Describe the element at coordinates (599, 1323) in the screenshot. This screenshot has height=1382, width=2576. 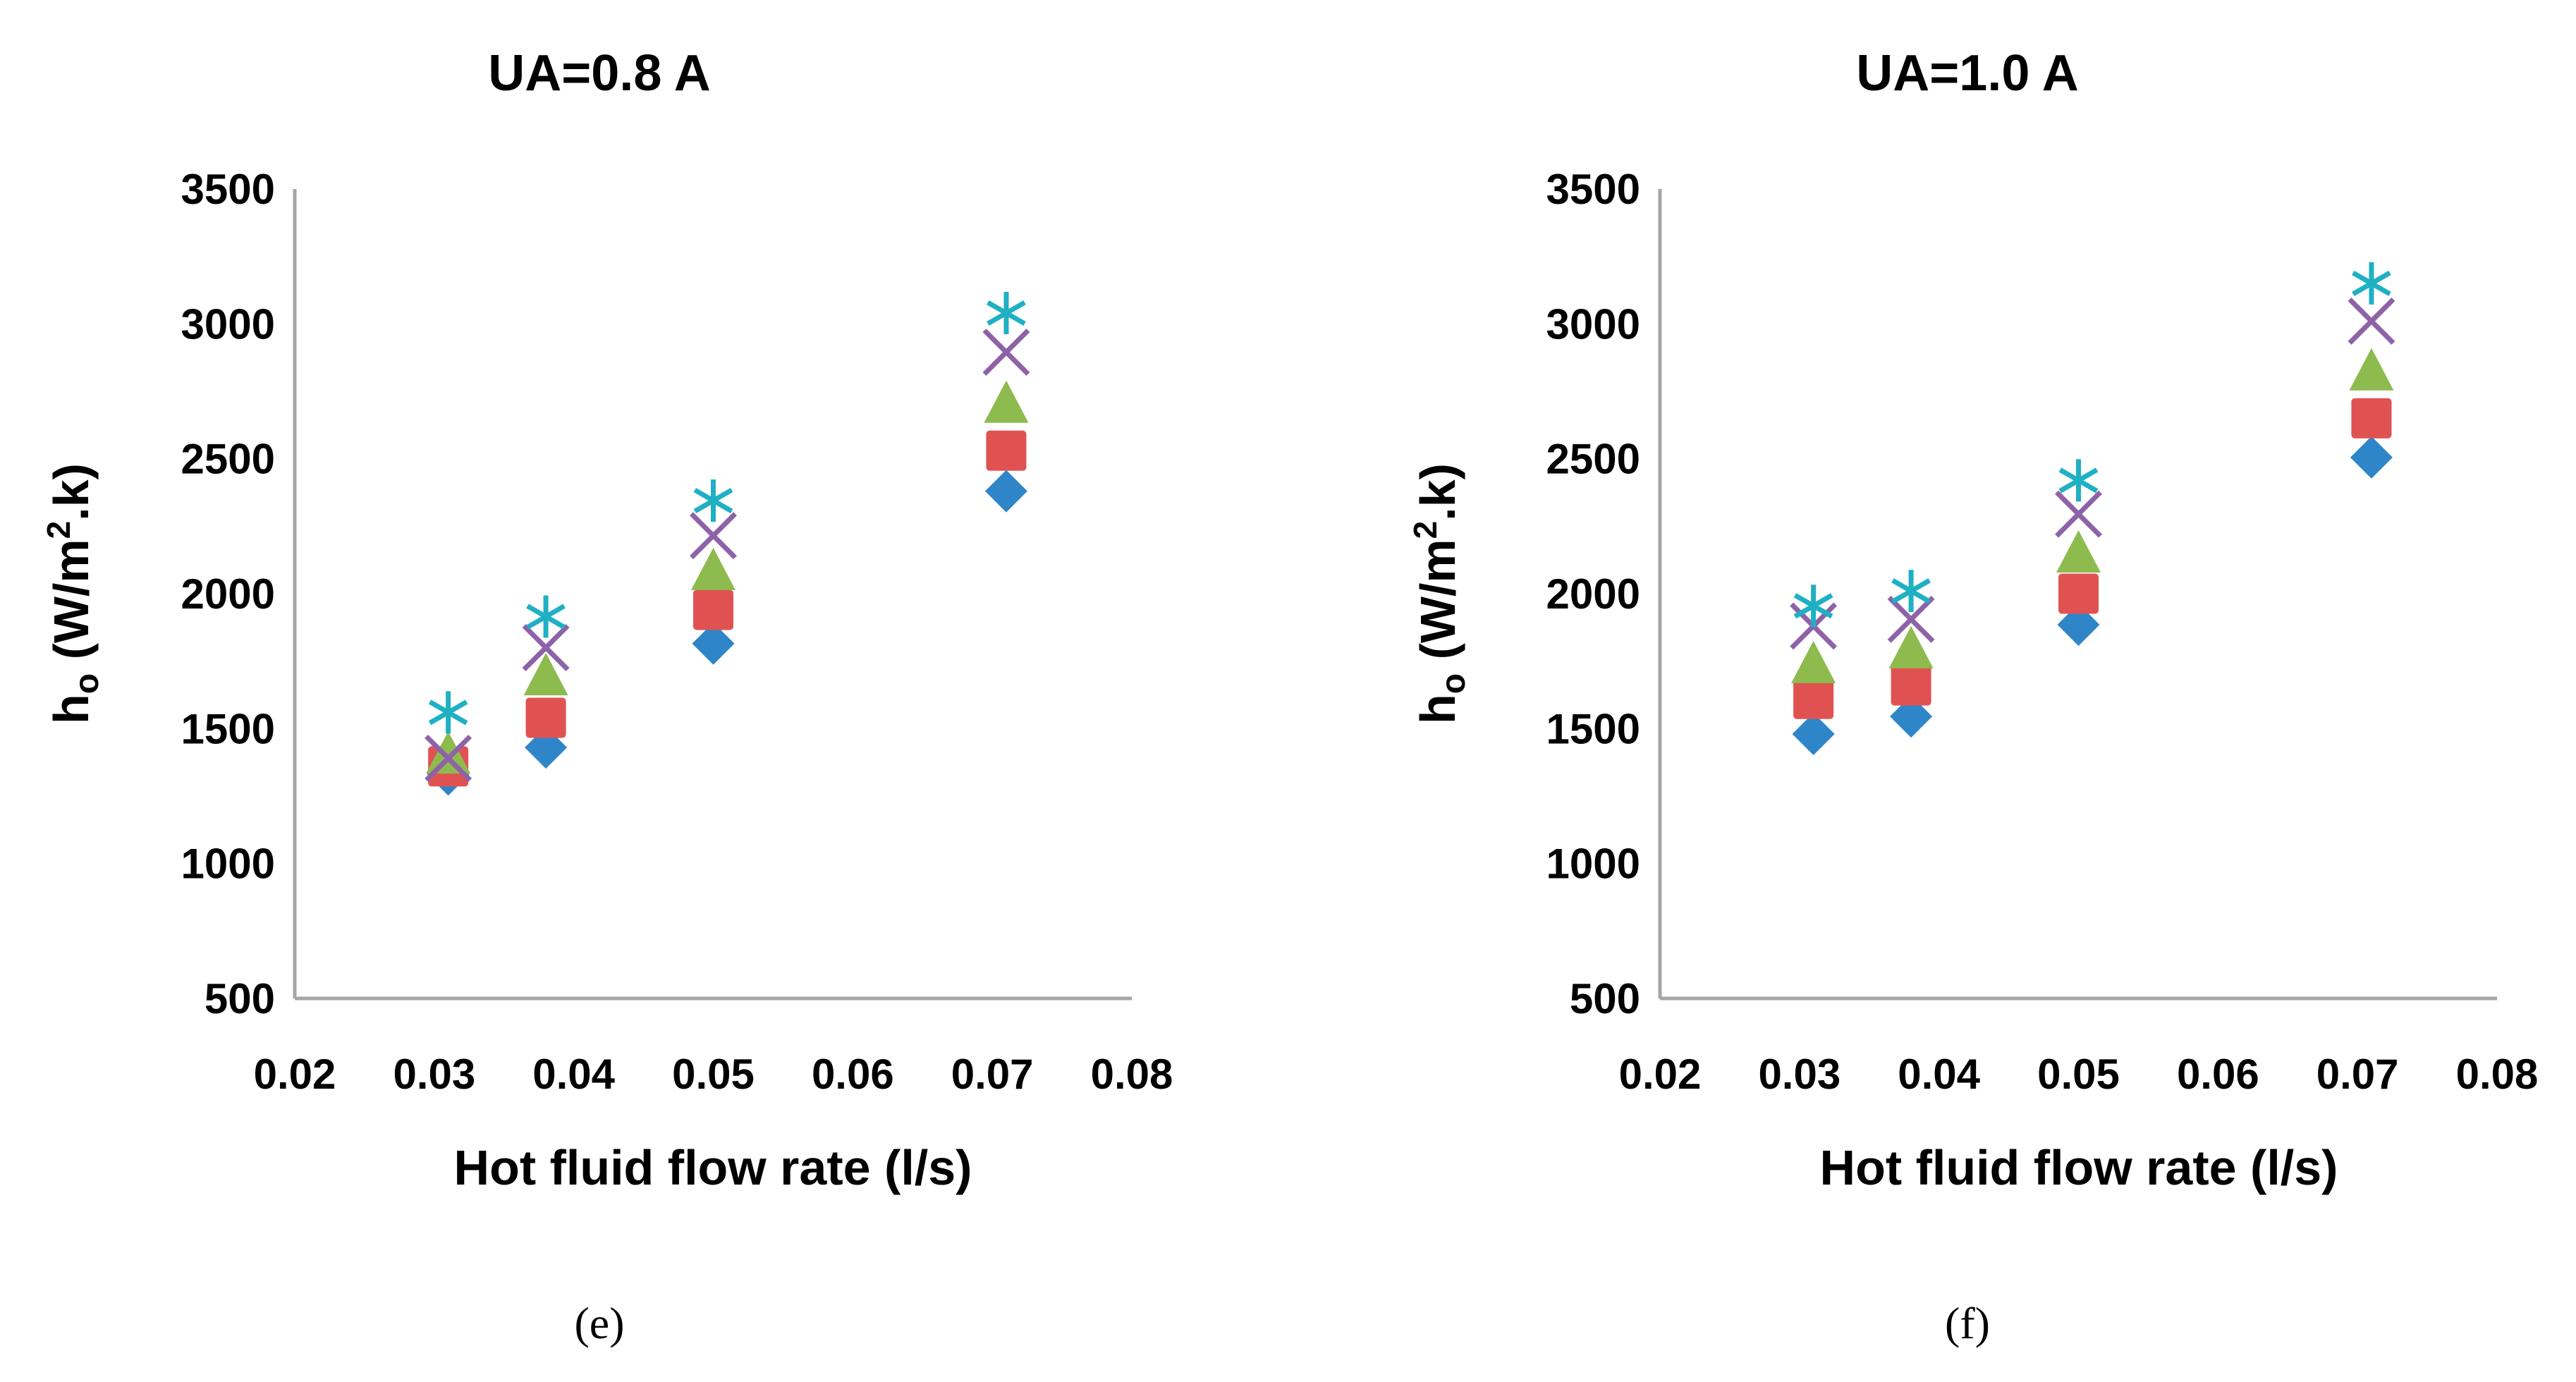
I see `figure-caption: (e)` at that location.